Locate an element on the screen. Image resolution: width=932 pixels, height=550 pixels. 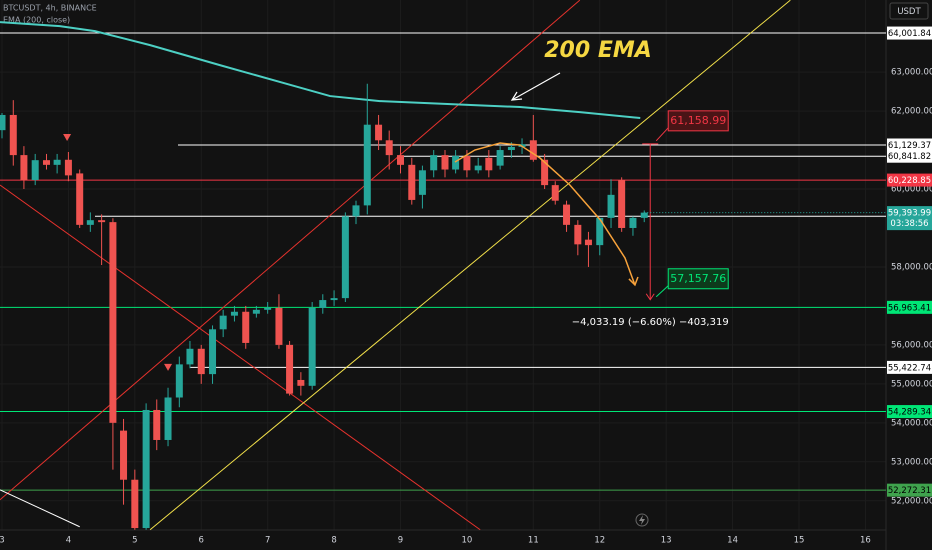
price-label: 52,272.31 is located at coordinates (909, 491).